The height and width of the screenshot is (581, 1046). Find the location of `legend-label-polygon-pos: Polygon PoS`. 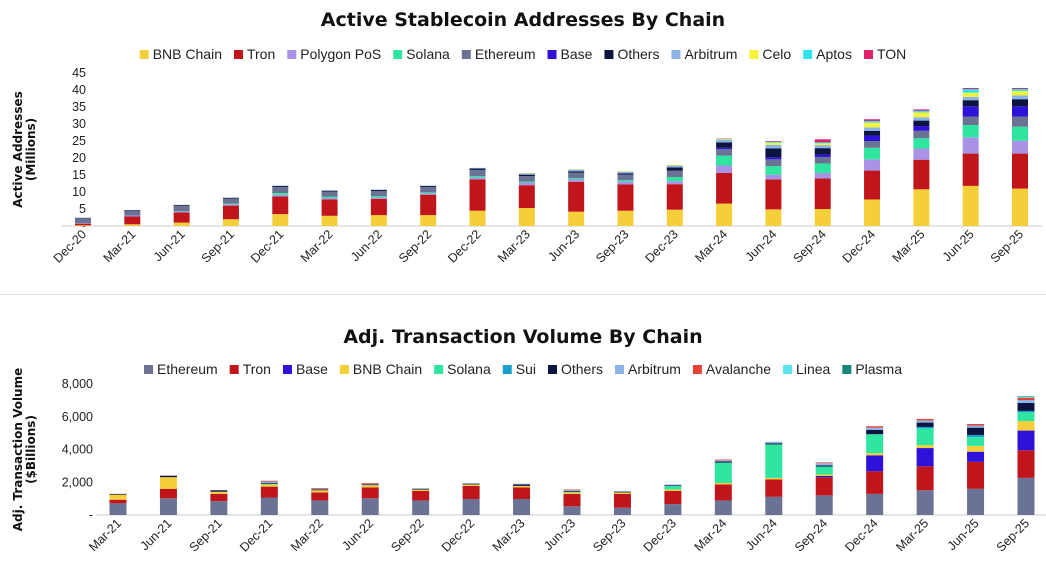

legend-label-polygon-pos: Polygon PoS is located at coordinates (340, 54).